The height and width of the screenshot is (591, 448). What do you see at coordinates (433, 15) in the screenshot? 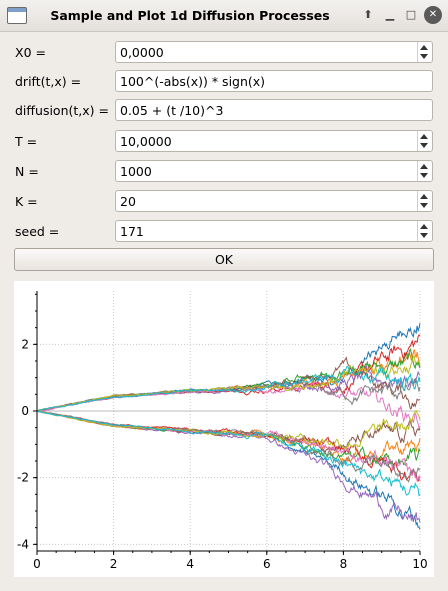
I see `close-icon: ✕` at bounding box center [433, 15].